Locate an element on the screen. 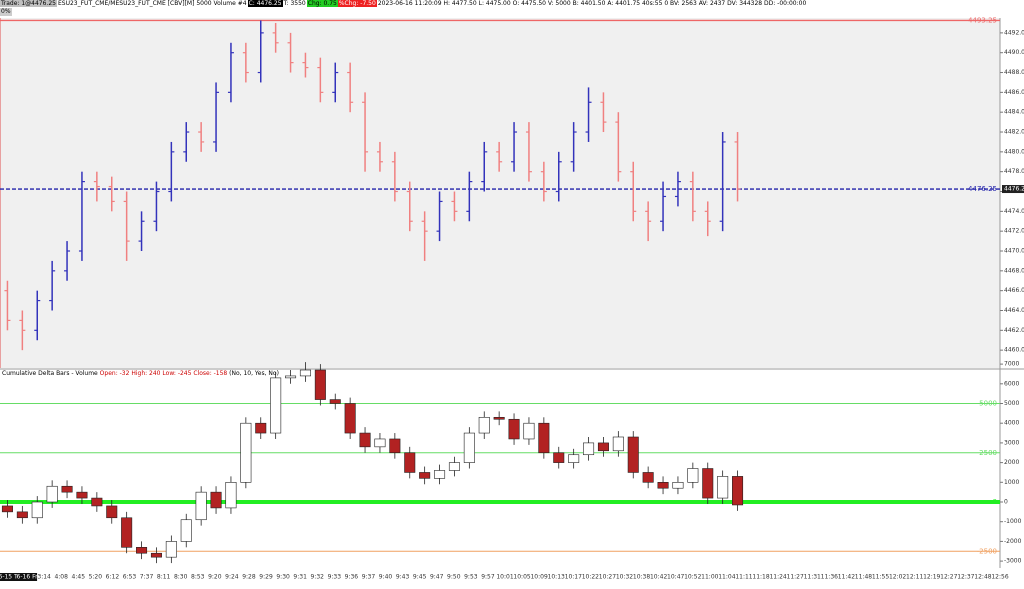 The image size is (1024, 589). time-label: 10:38 is located at coordinates (641, 577).